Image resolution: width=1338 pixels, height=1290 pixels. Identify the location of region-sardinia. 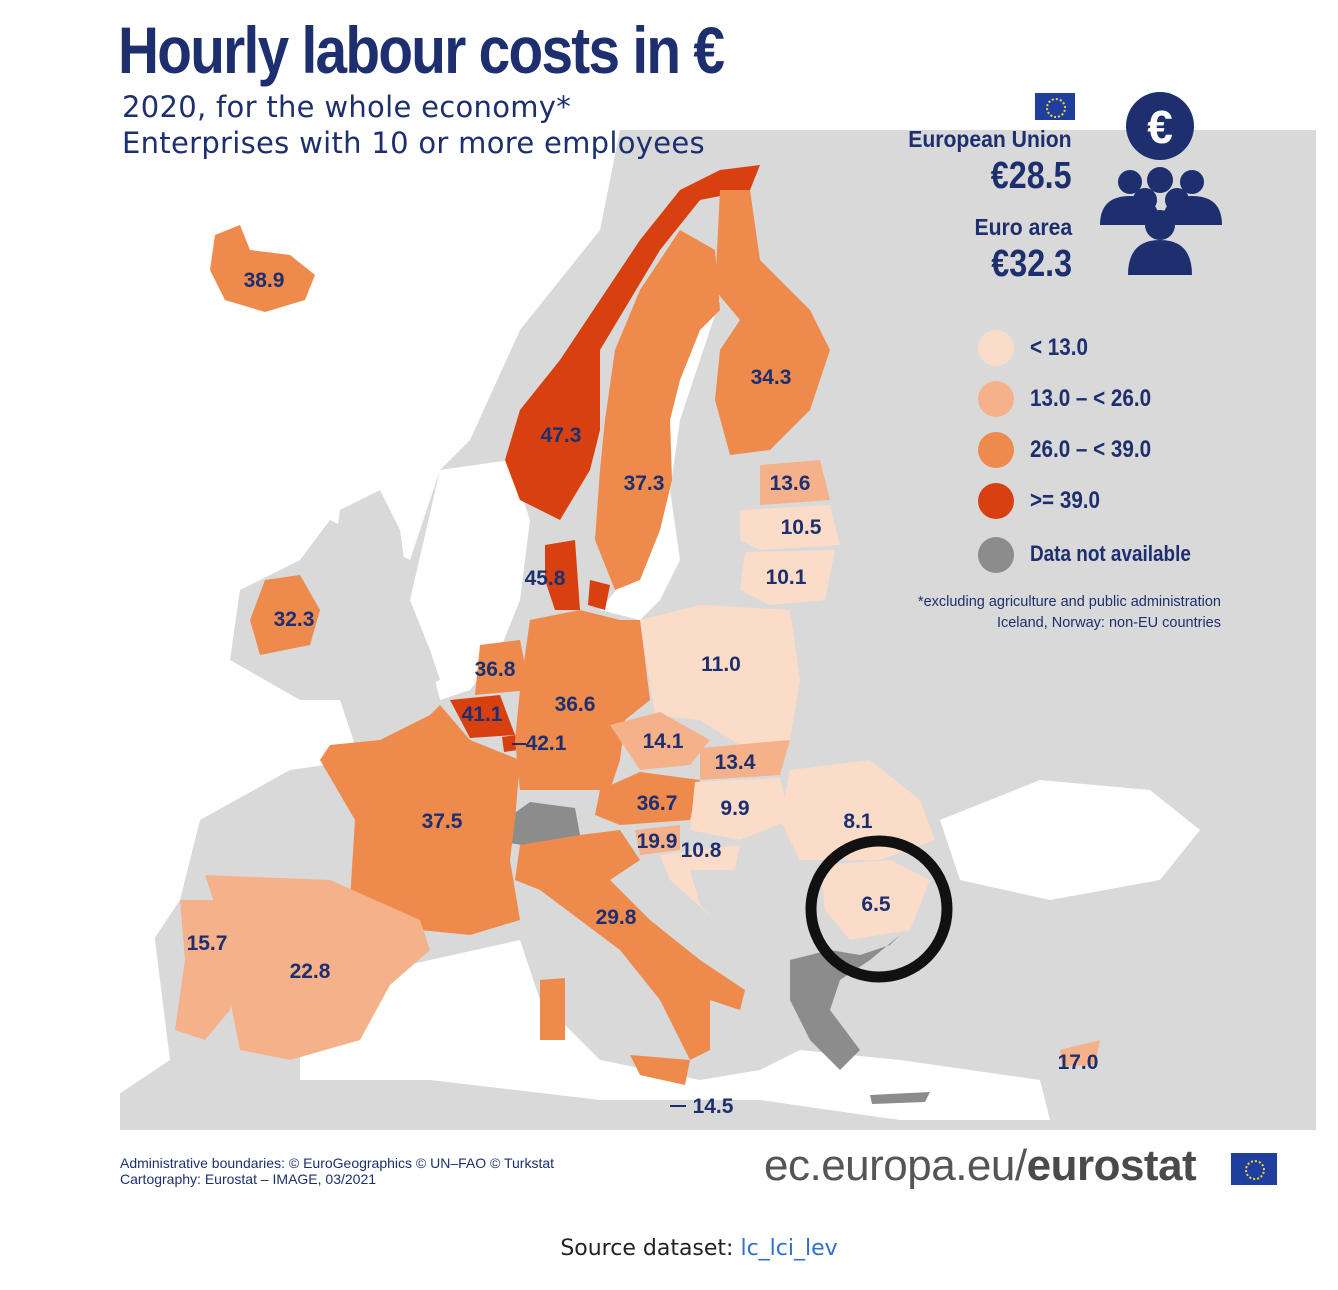
(552, 1009).